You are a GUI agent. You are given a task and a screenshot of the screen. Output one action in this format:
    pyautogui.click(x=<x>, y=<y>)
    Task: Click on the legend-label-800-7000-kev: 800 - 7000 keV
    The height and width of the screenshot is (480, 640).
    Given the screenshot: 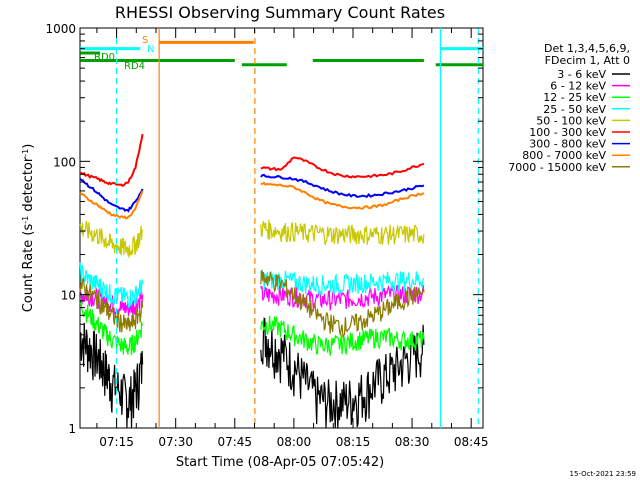 What is the action you would take?
    pyautogui.click(x=564, y=155)
    